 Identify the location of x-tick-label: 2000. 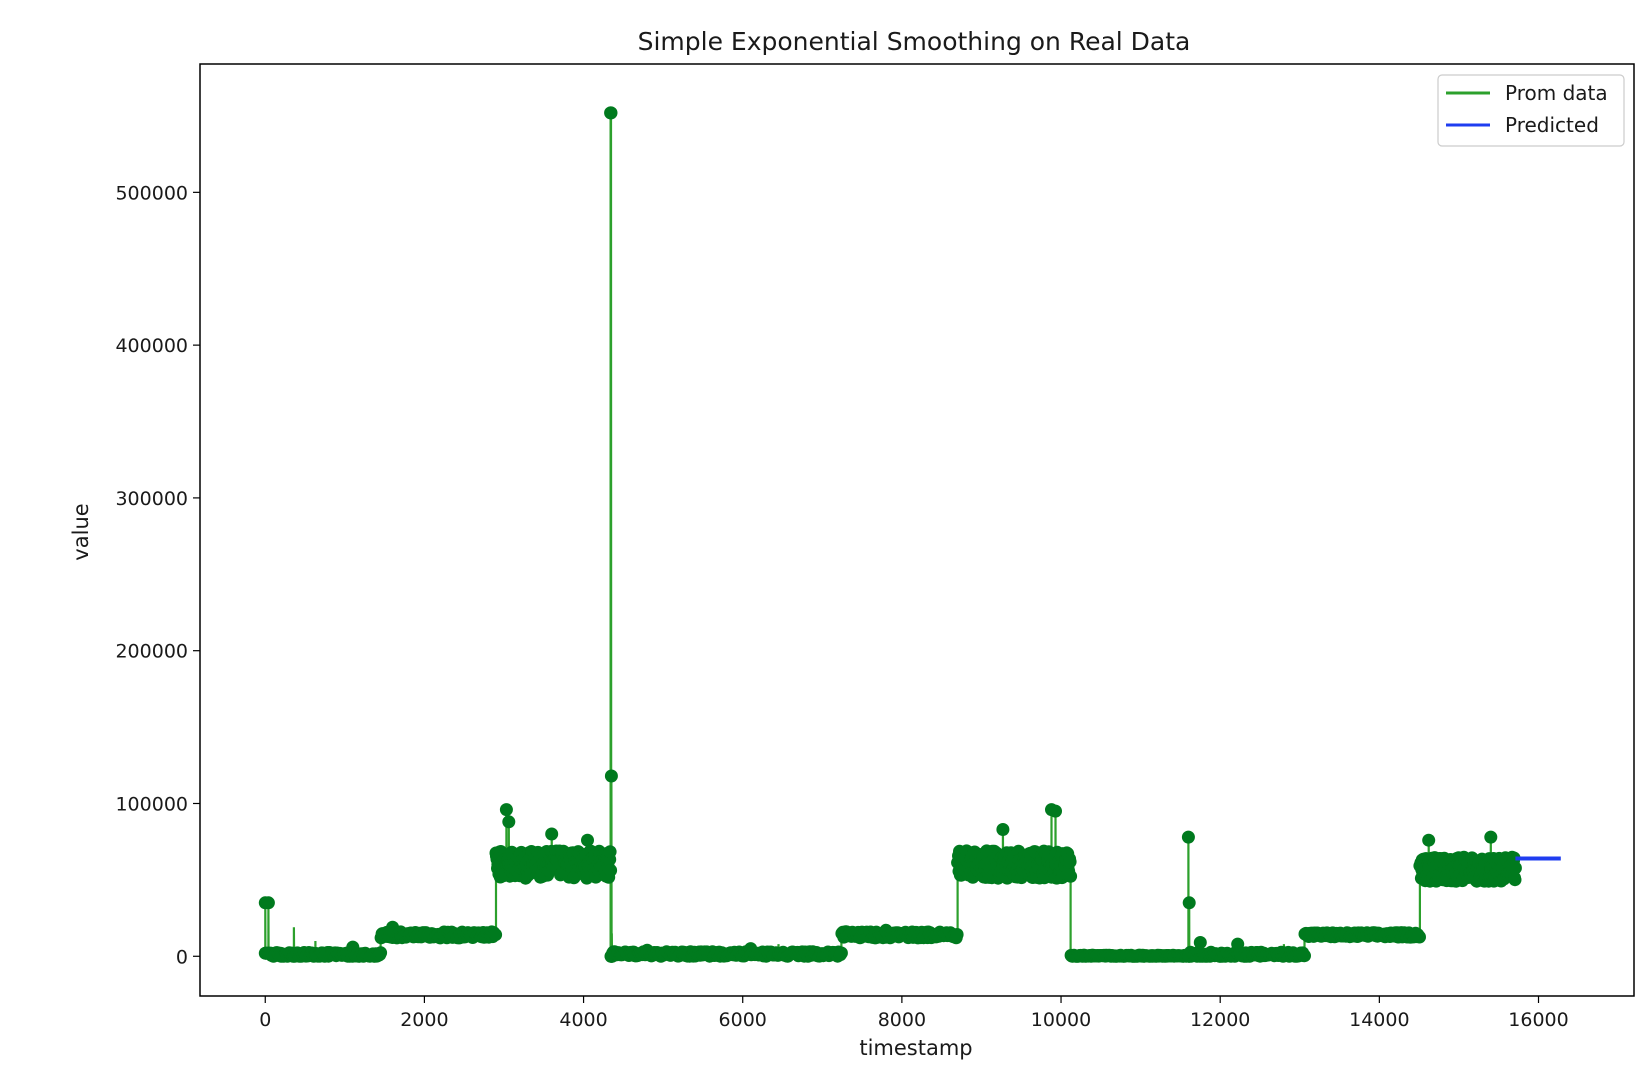
(424, 1020).